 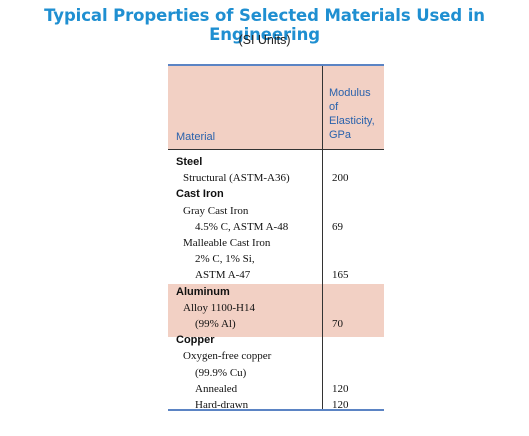 What do you see at coordinates (276, 194) in the screenshot?
I see `table-row: Cast Iron` at bounding box center [276, 194].